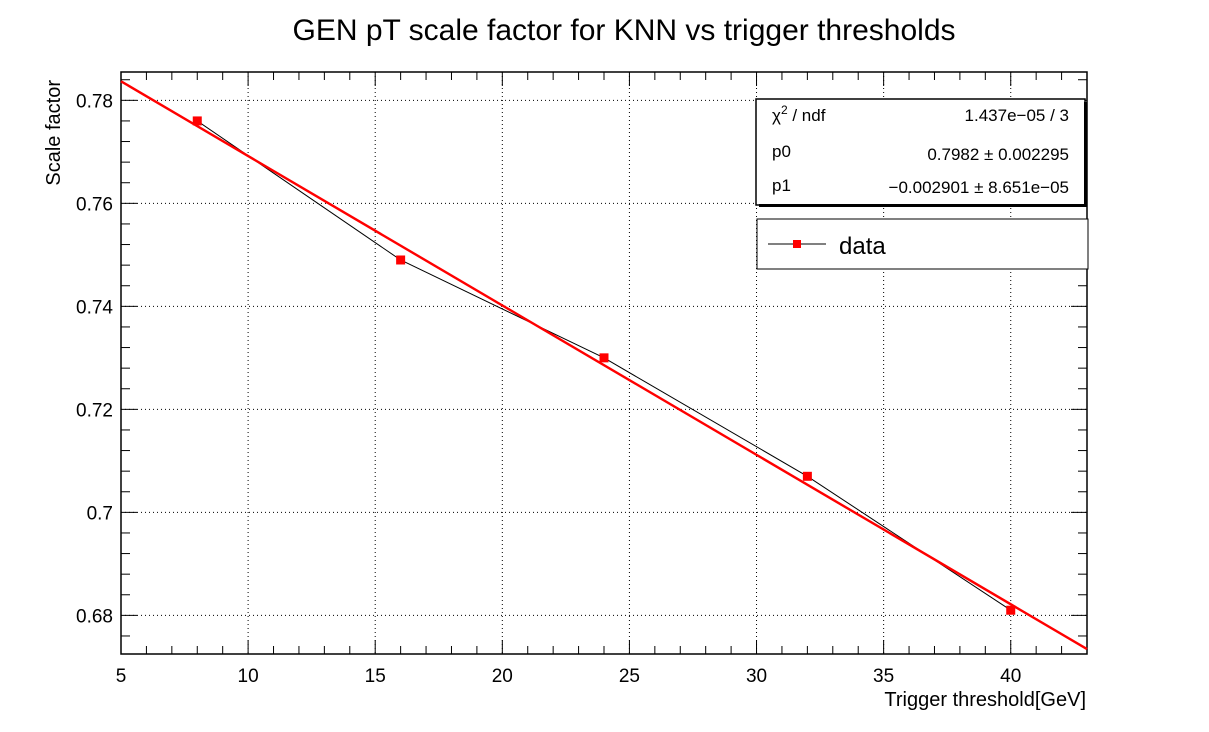 This screenshot has height=732, width=1209. What do you see at coordinates (100, 513) in the screenshot?
I see `y-tick-label: 0.7` at bounding box center [100, 513].